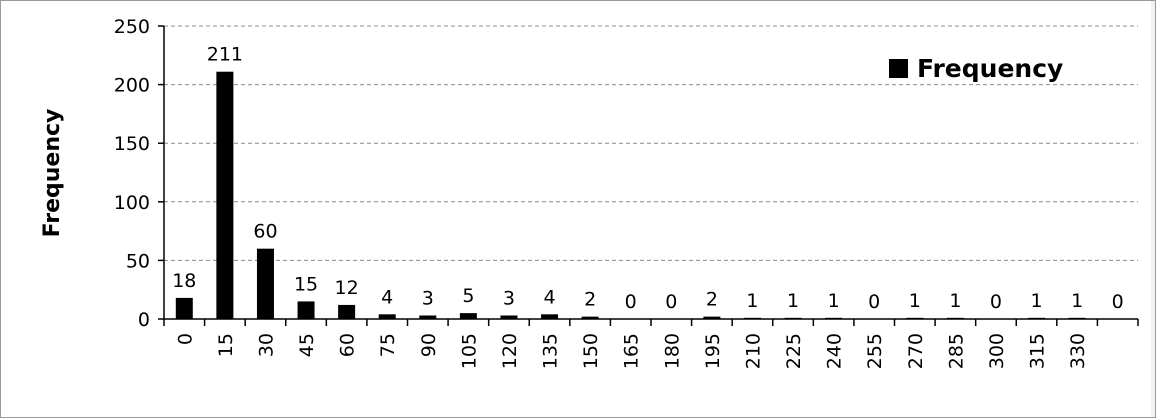 The image size is (1156, 419). Describe the element at coordinates (347, 288) in the screenshot. I see `data-label-60: 12` at that location.